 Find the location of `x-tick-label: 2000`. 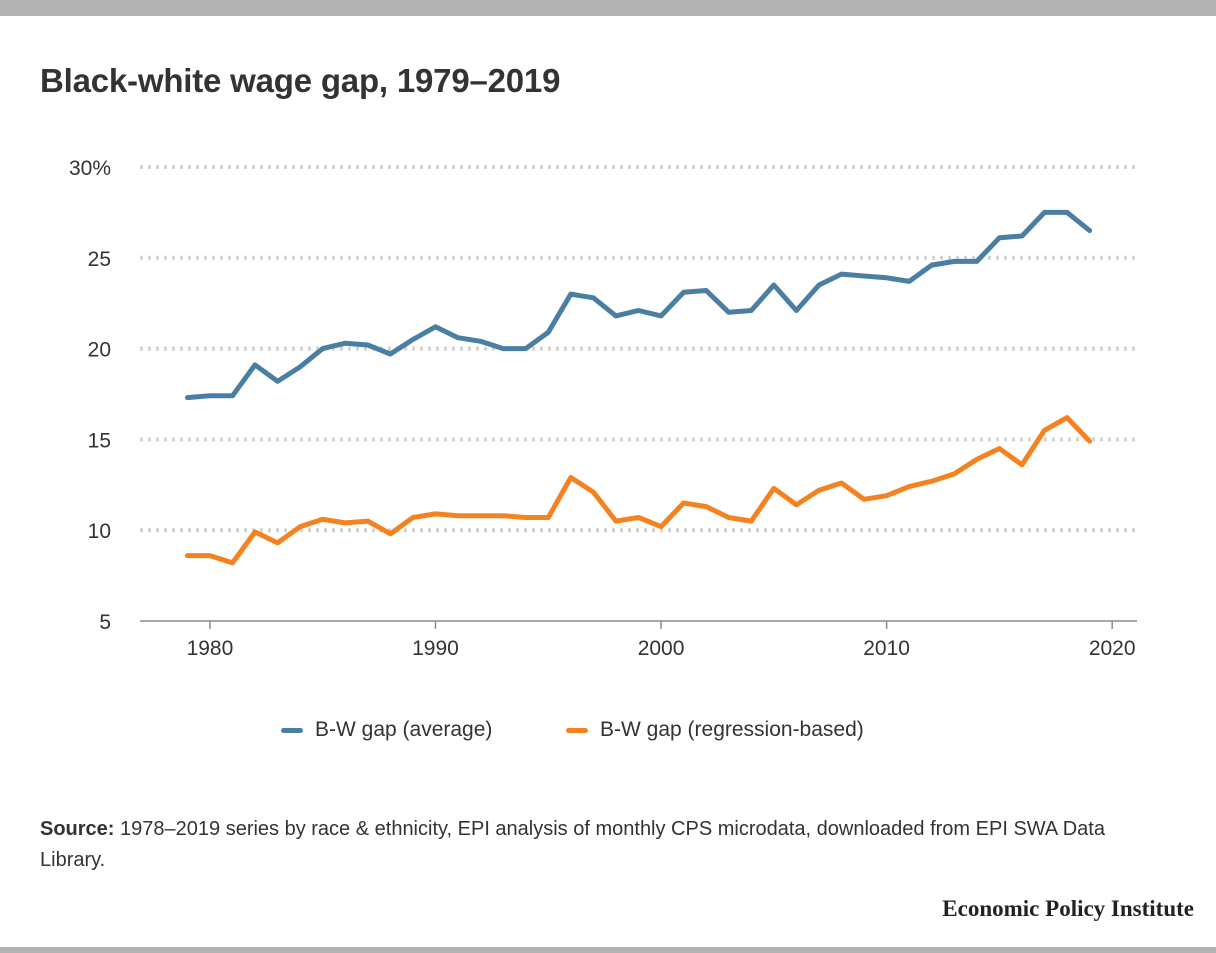

x-tick-label: 2000 is located at coordinates (661, 648).